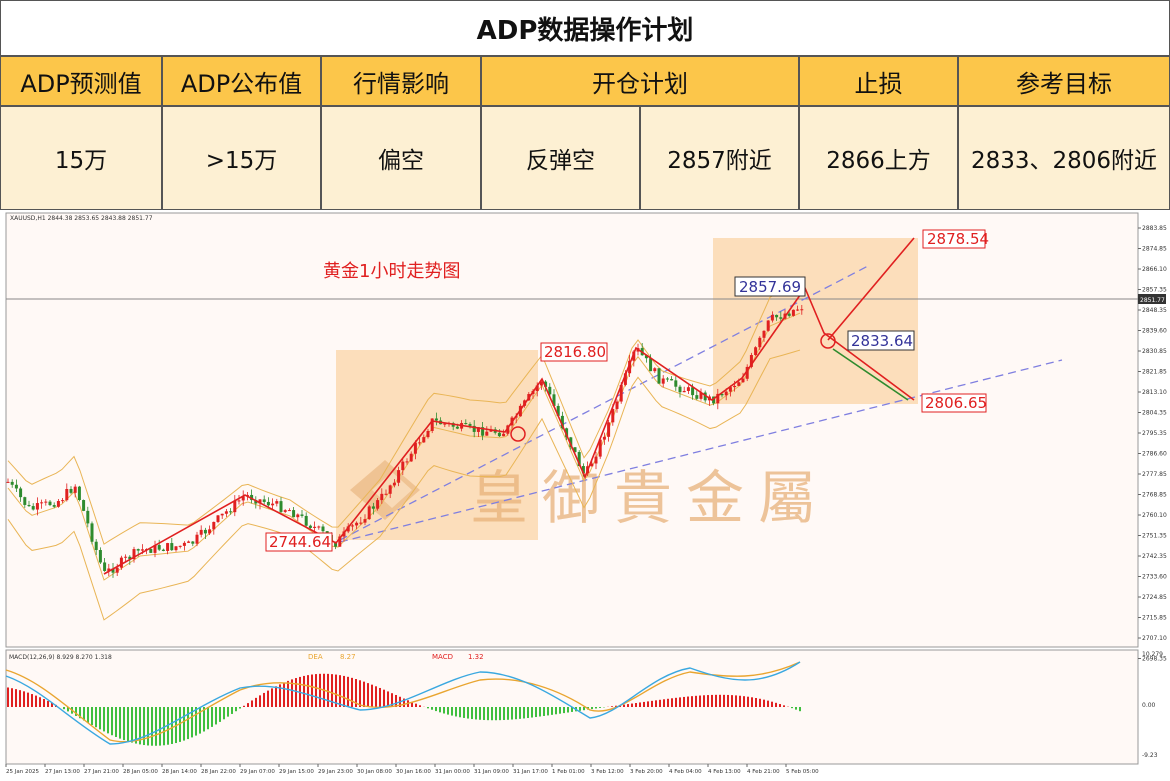 The image size is (1170, 781). What do you see at coordinates (1154, 372) in the screenshot?
I see `y-tick-label: 2821.85` at bounding box center [1154, 372].